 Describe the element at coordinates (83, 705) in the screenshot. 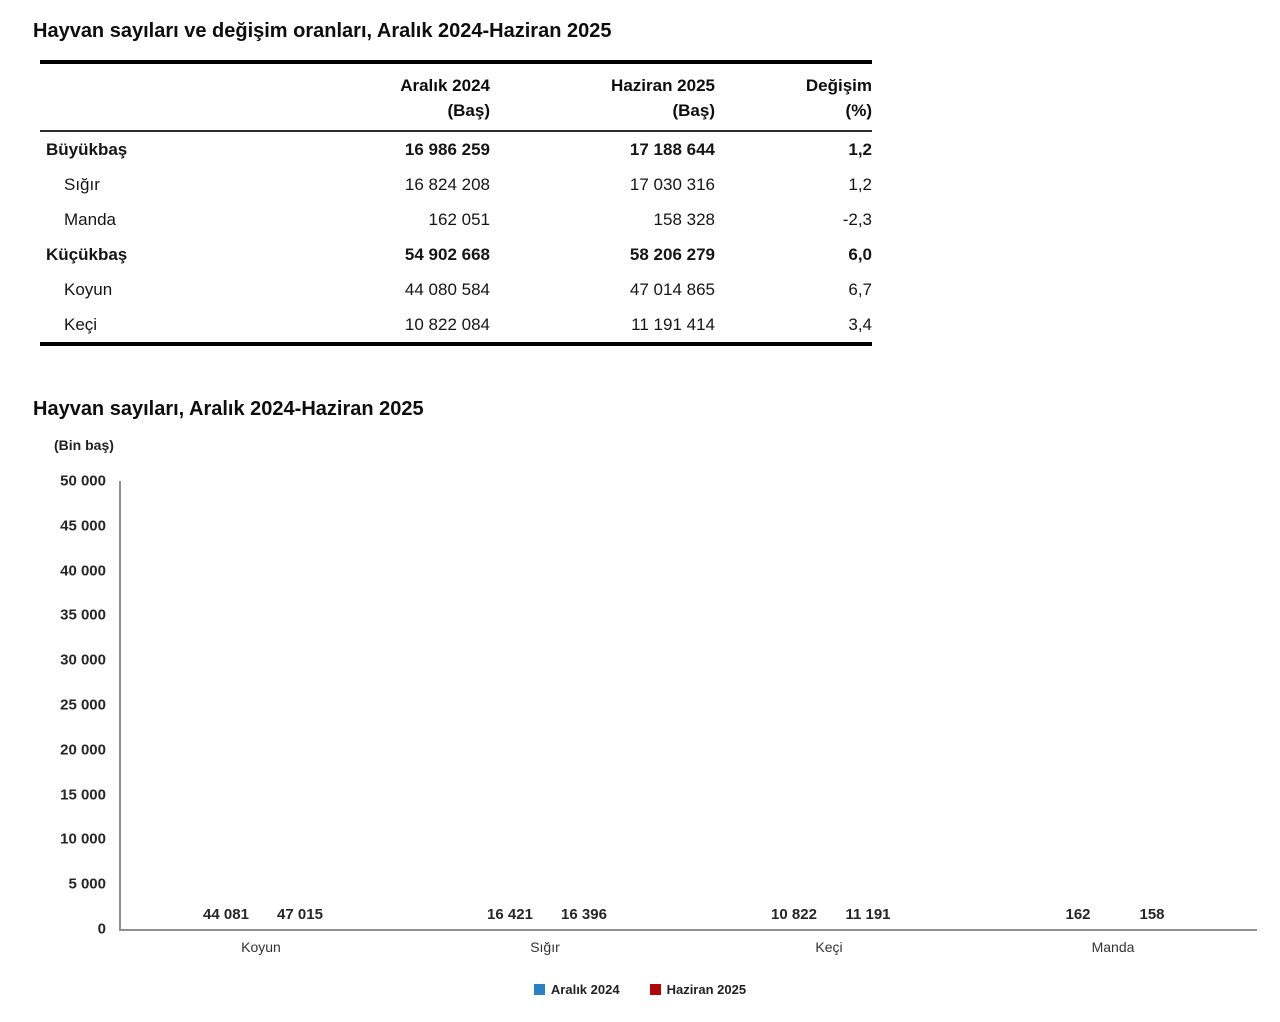

I see `y-tick-label: 25 000` at that location.